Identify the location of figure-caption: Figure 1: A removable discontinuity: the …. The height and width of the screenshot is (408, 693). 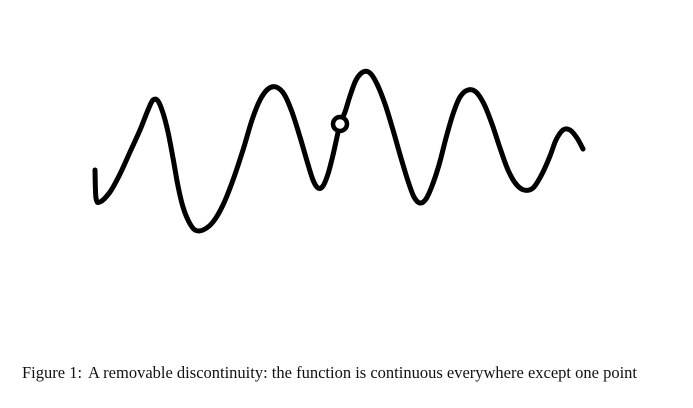
(339, 373).